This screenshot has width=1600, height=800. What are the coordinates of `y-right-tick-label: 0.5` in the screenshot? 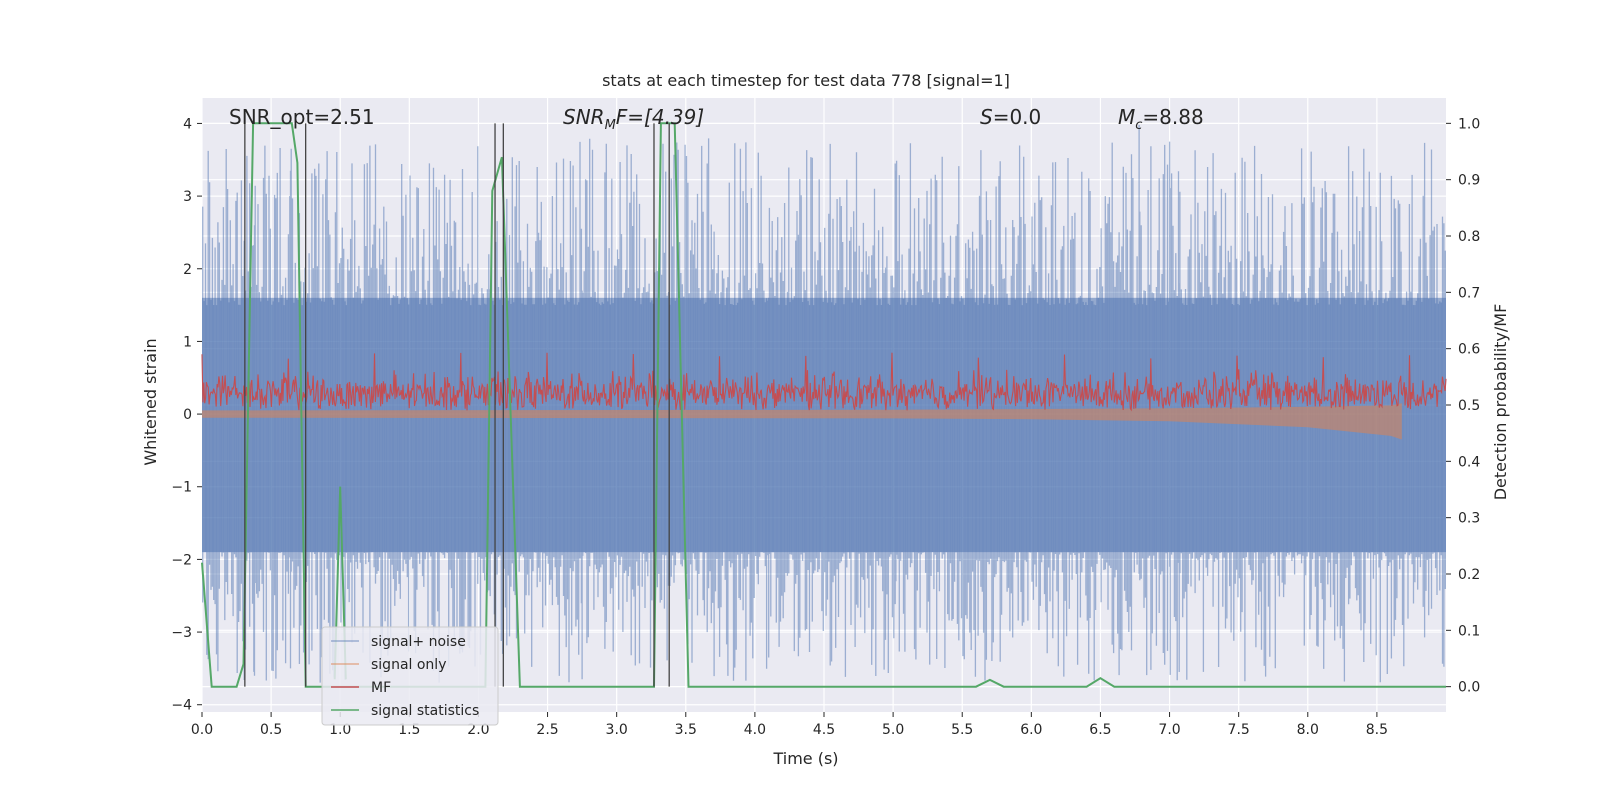 It's located at (1469, 406).